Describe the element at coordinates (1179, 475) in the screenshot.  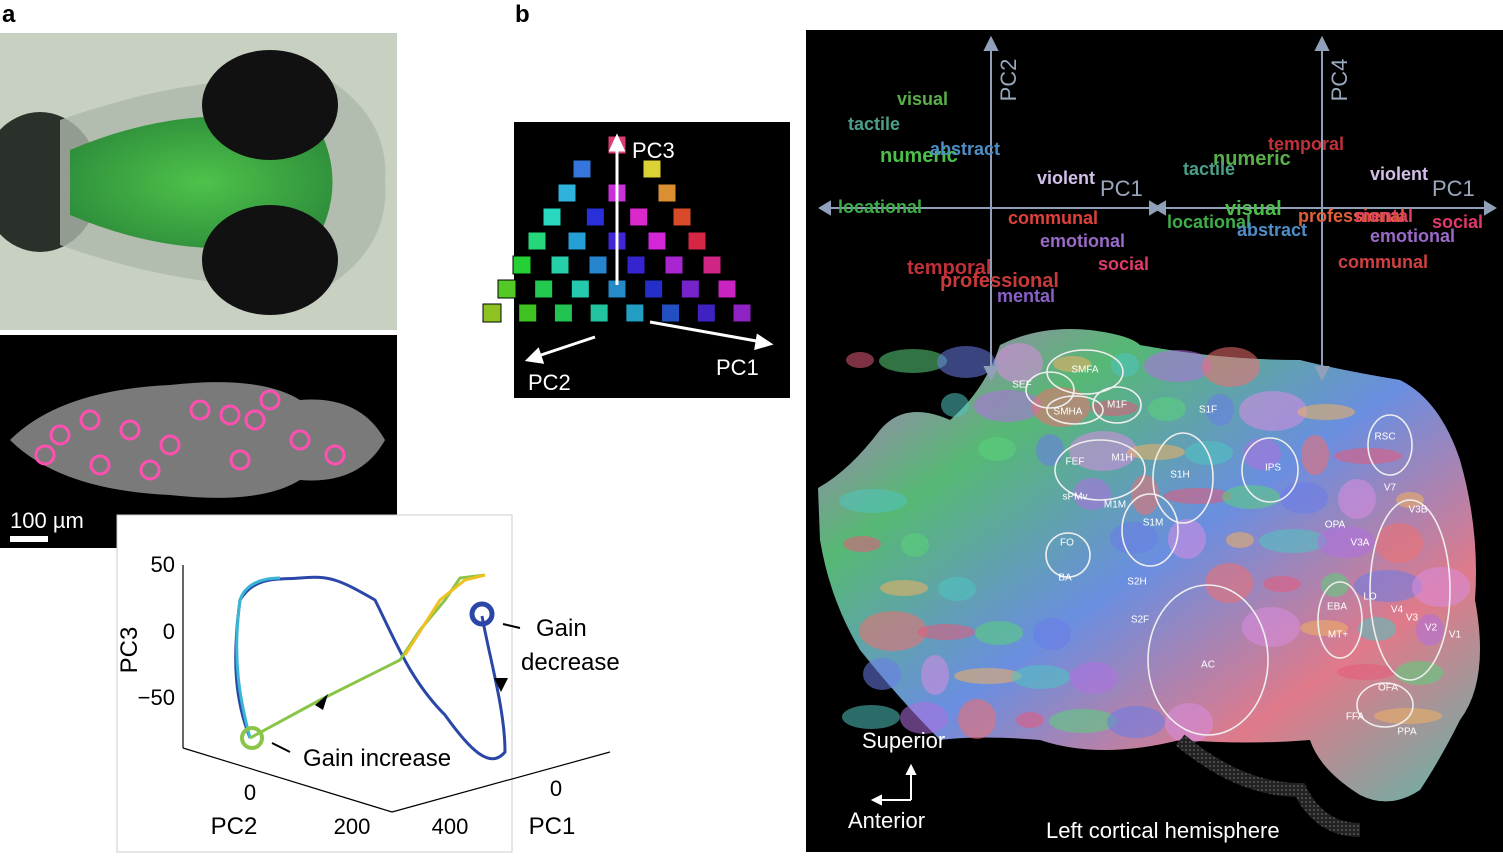
I see `region-label: S1H` at that location.